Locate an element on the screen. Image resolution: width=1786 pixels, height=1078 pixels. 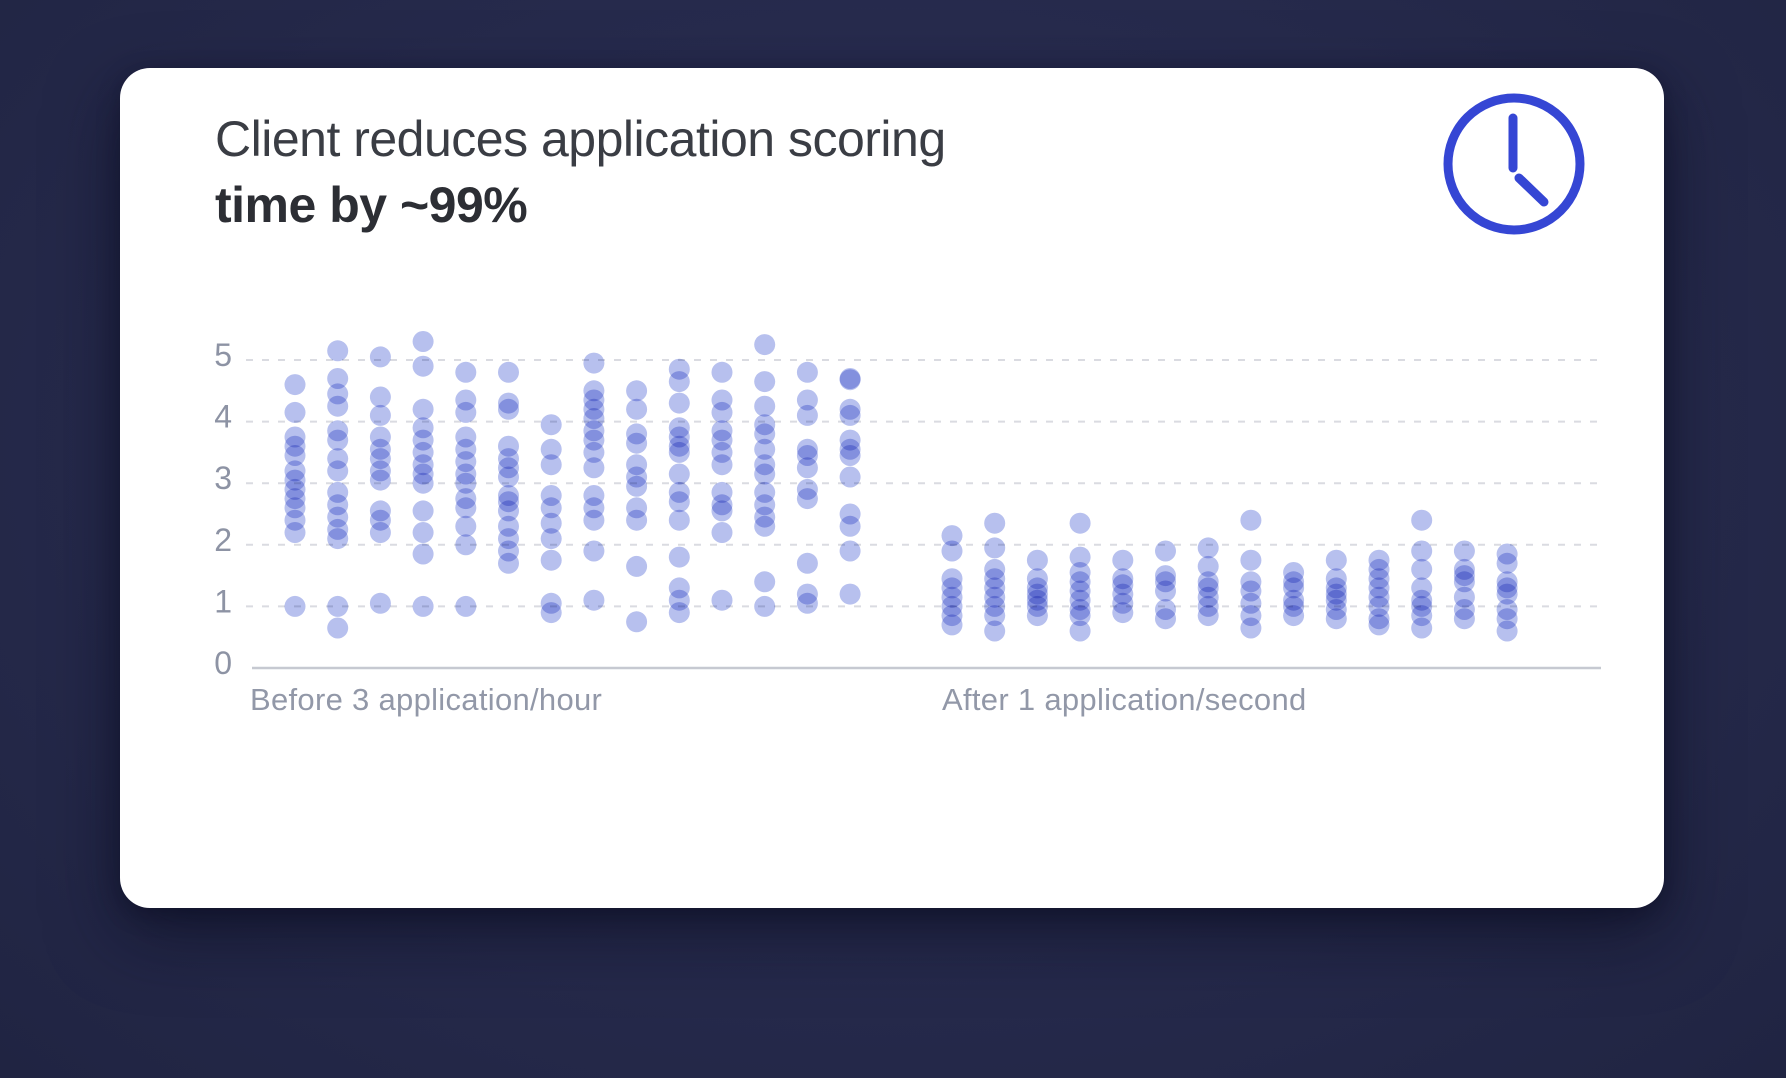
y-tick-label-5: 5 is located at coordinates (223, 355).